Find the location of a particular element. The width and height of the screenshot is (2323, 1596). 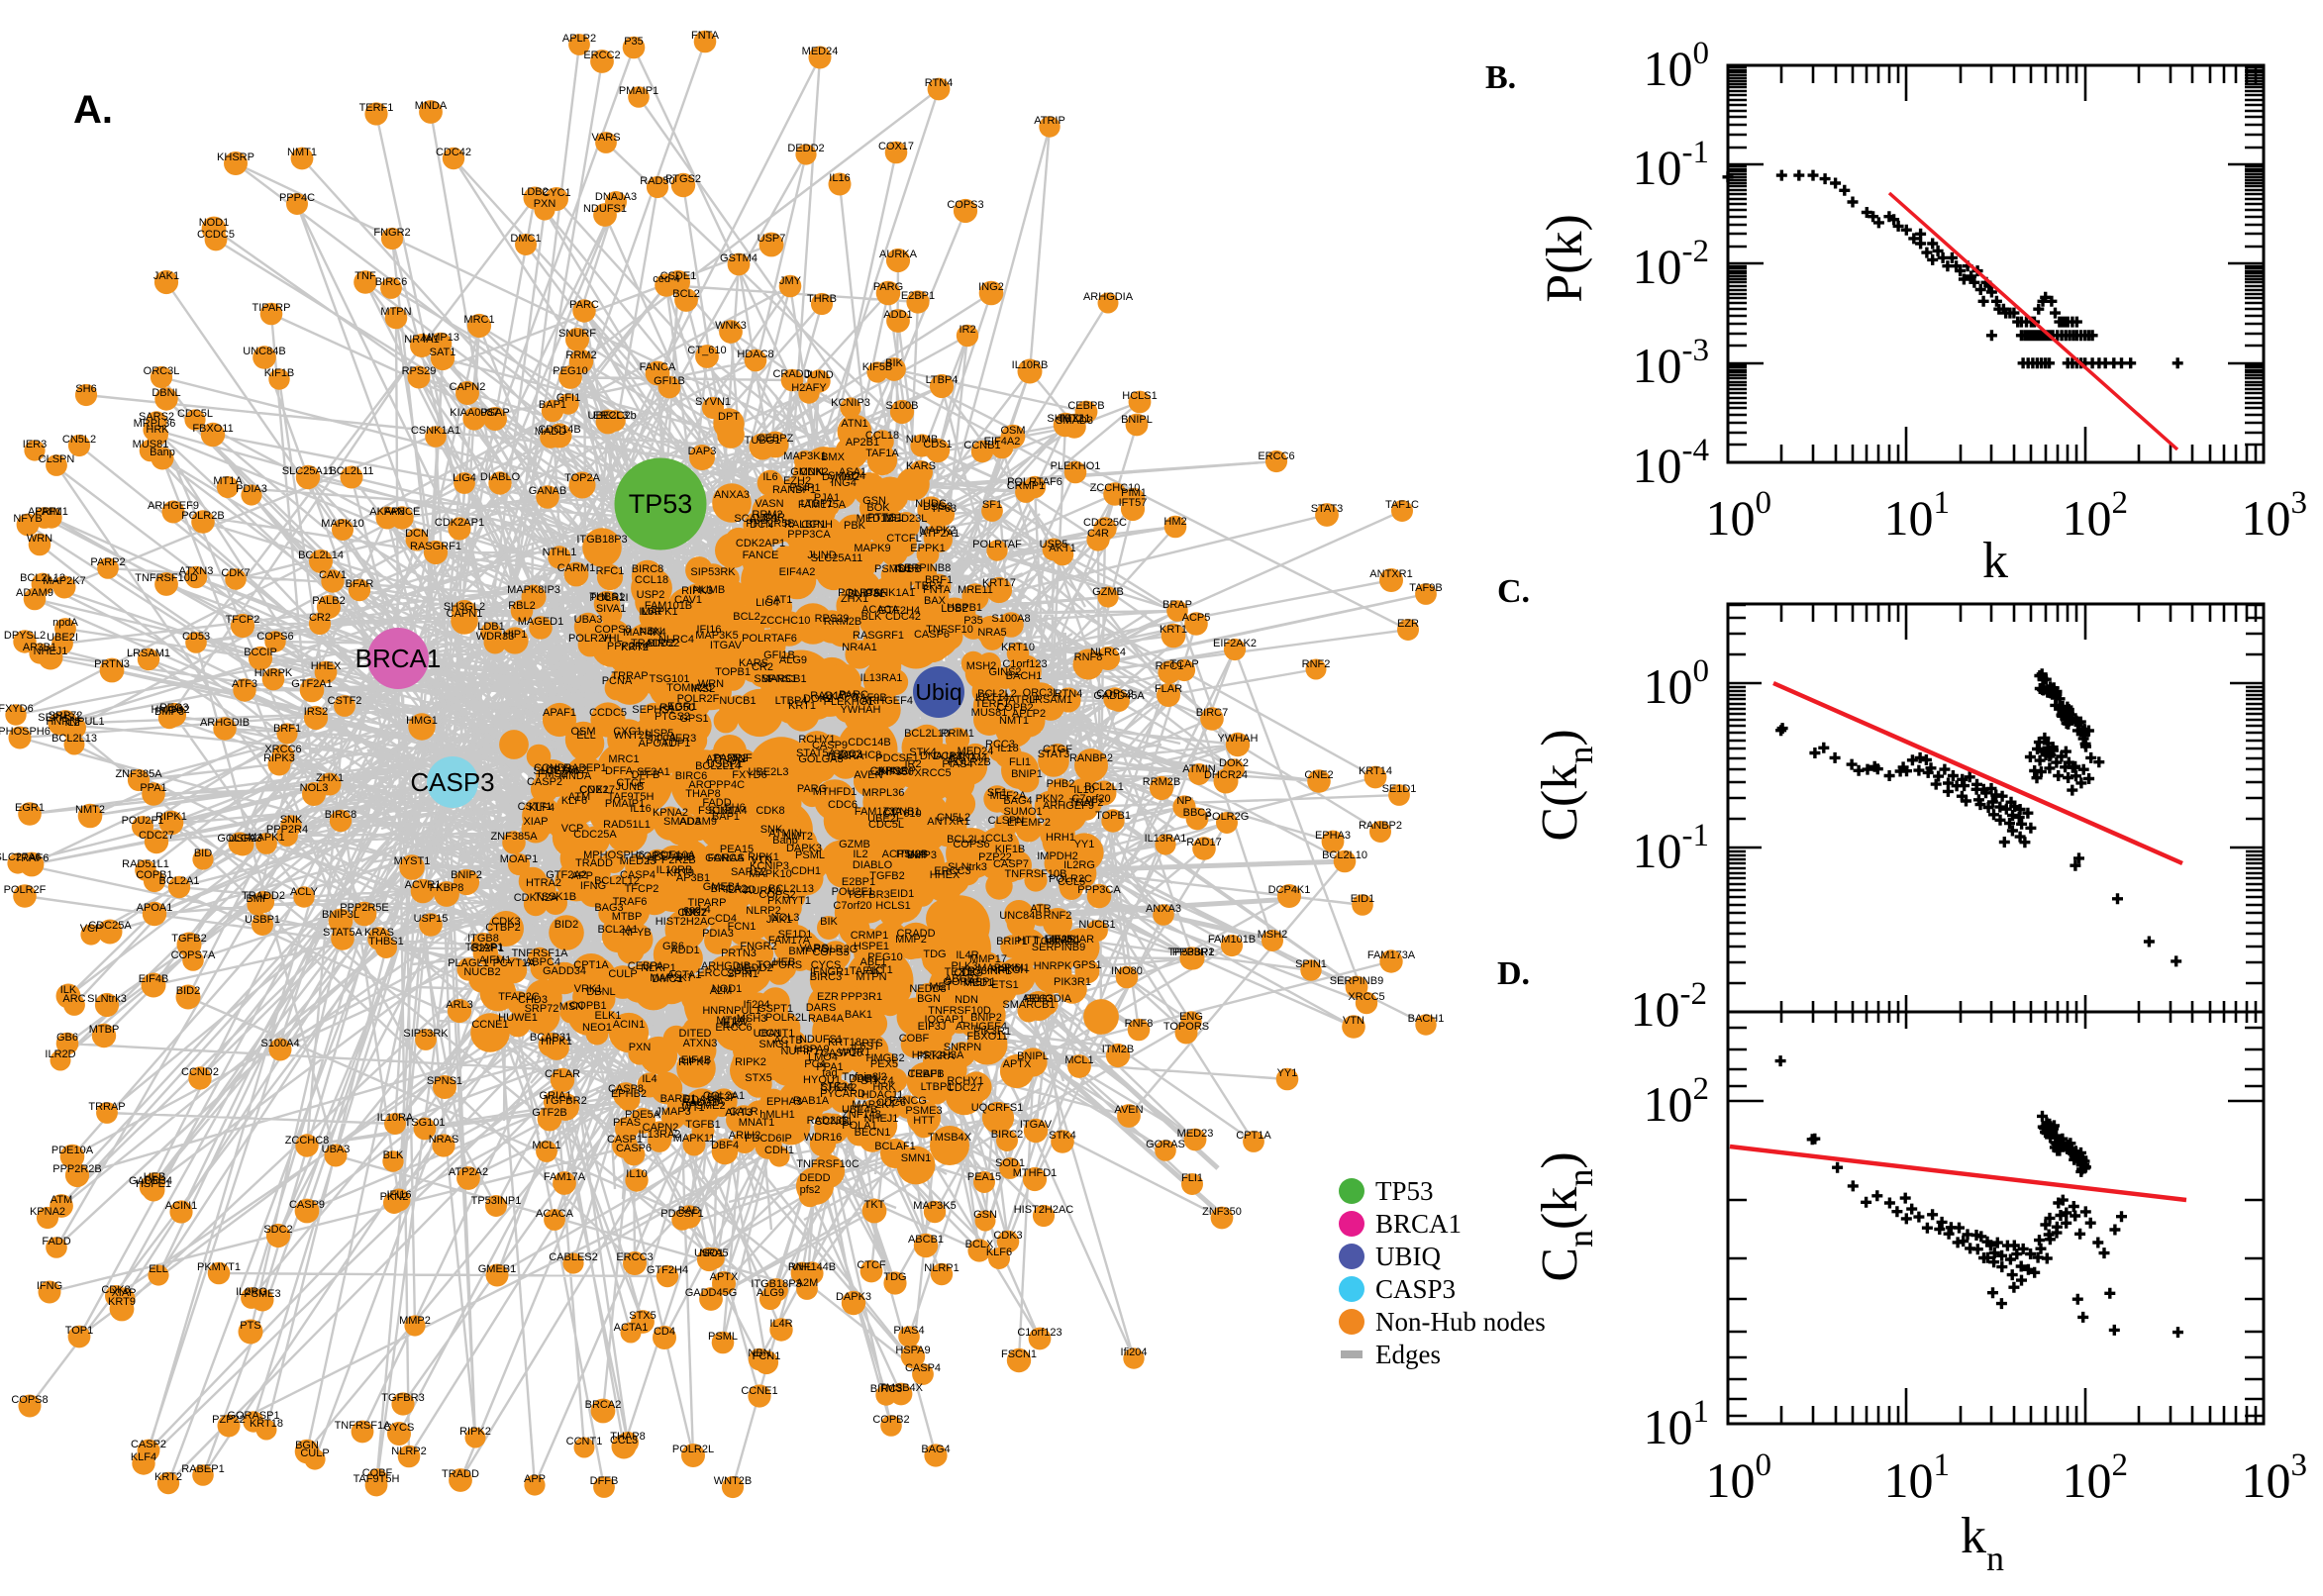

svg-text: GZMB is located at coordinates (855, 844).